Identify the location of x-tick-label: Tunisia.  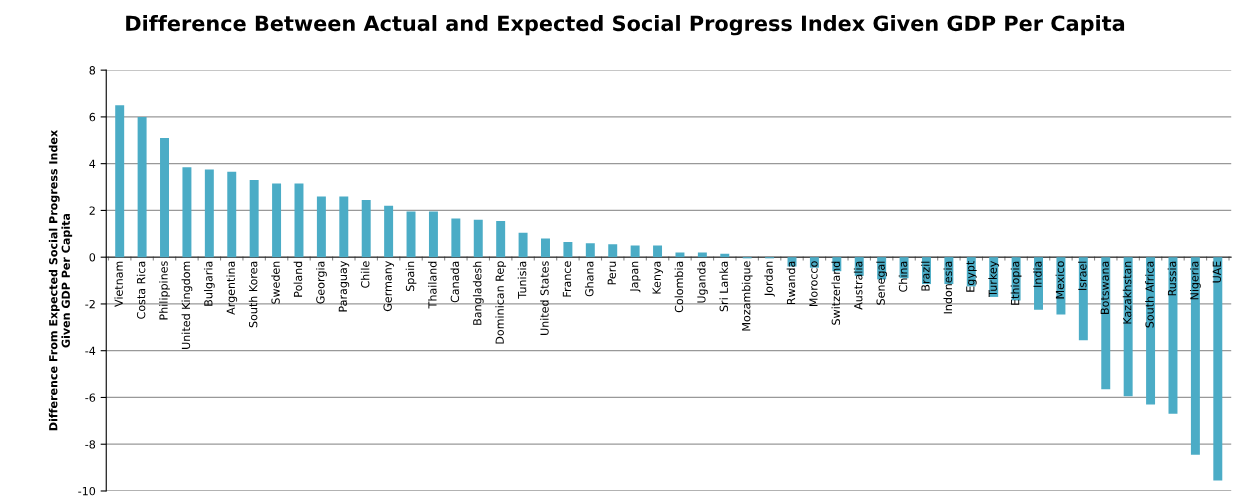
(522, 280).